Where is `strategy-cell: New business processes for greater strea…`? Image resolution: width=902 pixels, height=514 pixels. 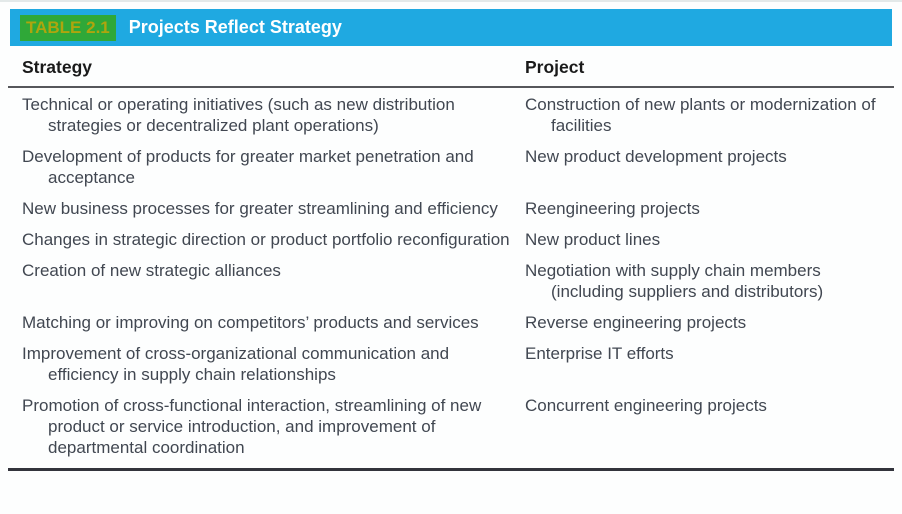 strategy-cell: New business processes for greater strea… is located at coordinates (260, 208).